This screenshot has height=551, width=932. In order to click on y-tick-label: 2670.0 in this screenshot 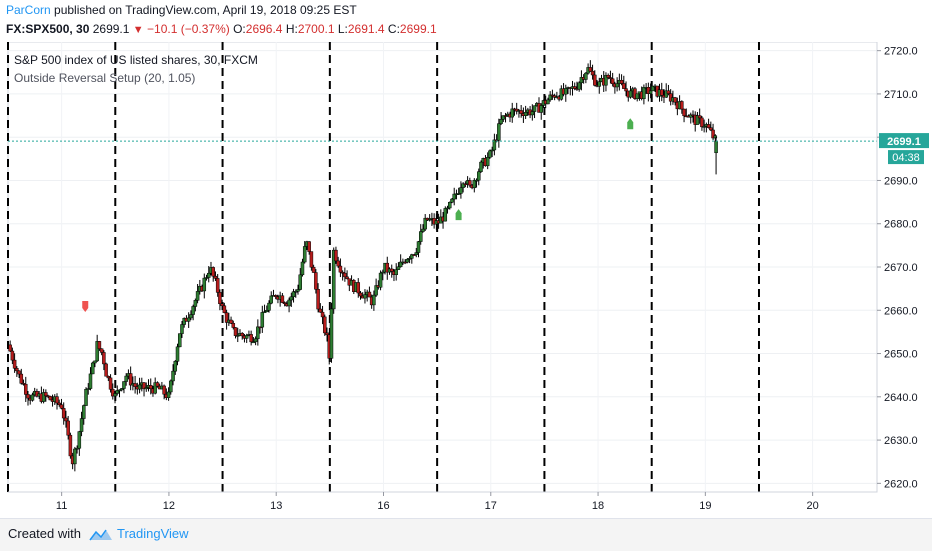, I will do `click(901, 268)`.